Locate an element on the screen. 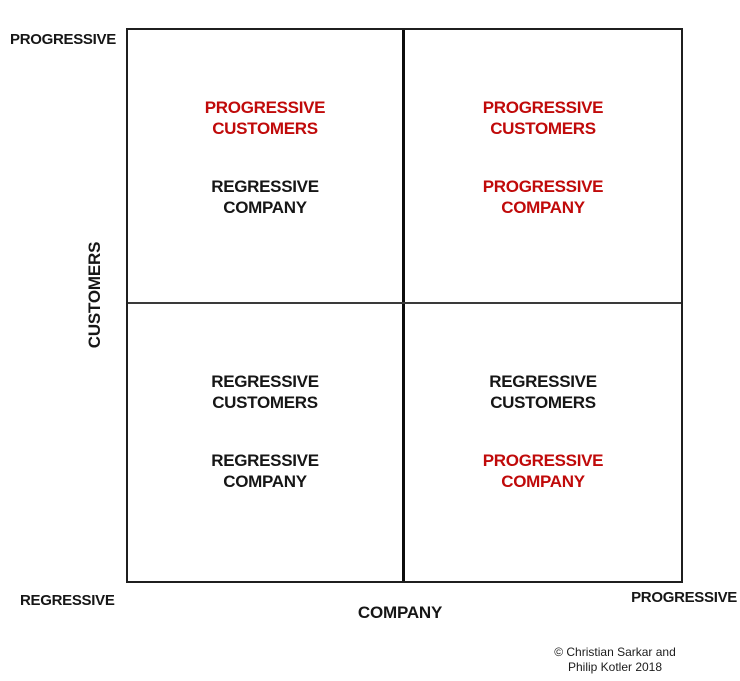  vertical-divider is located at coordinates (403, 305).